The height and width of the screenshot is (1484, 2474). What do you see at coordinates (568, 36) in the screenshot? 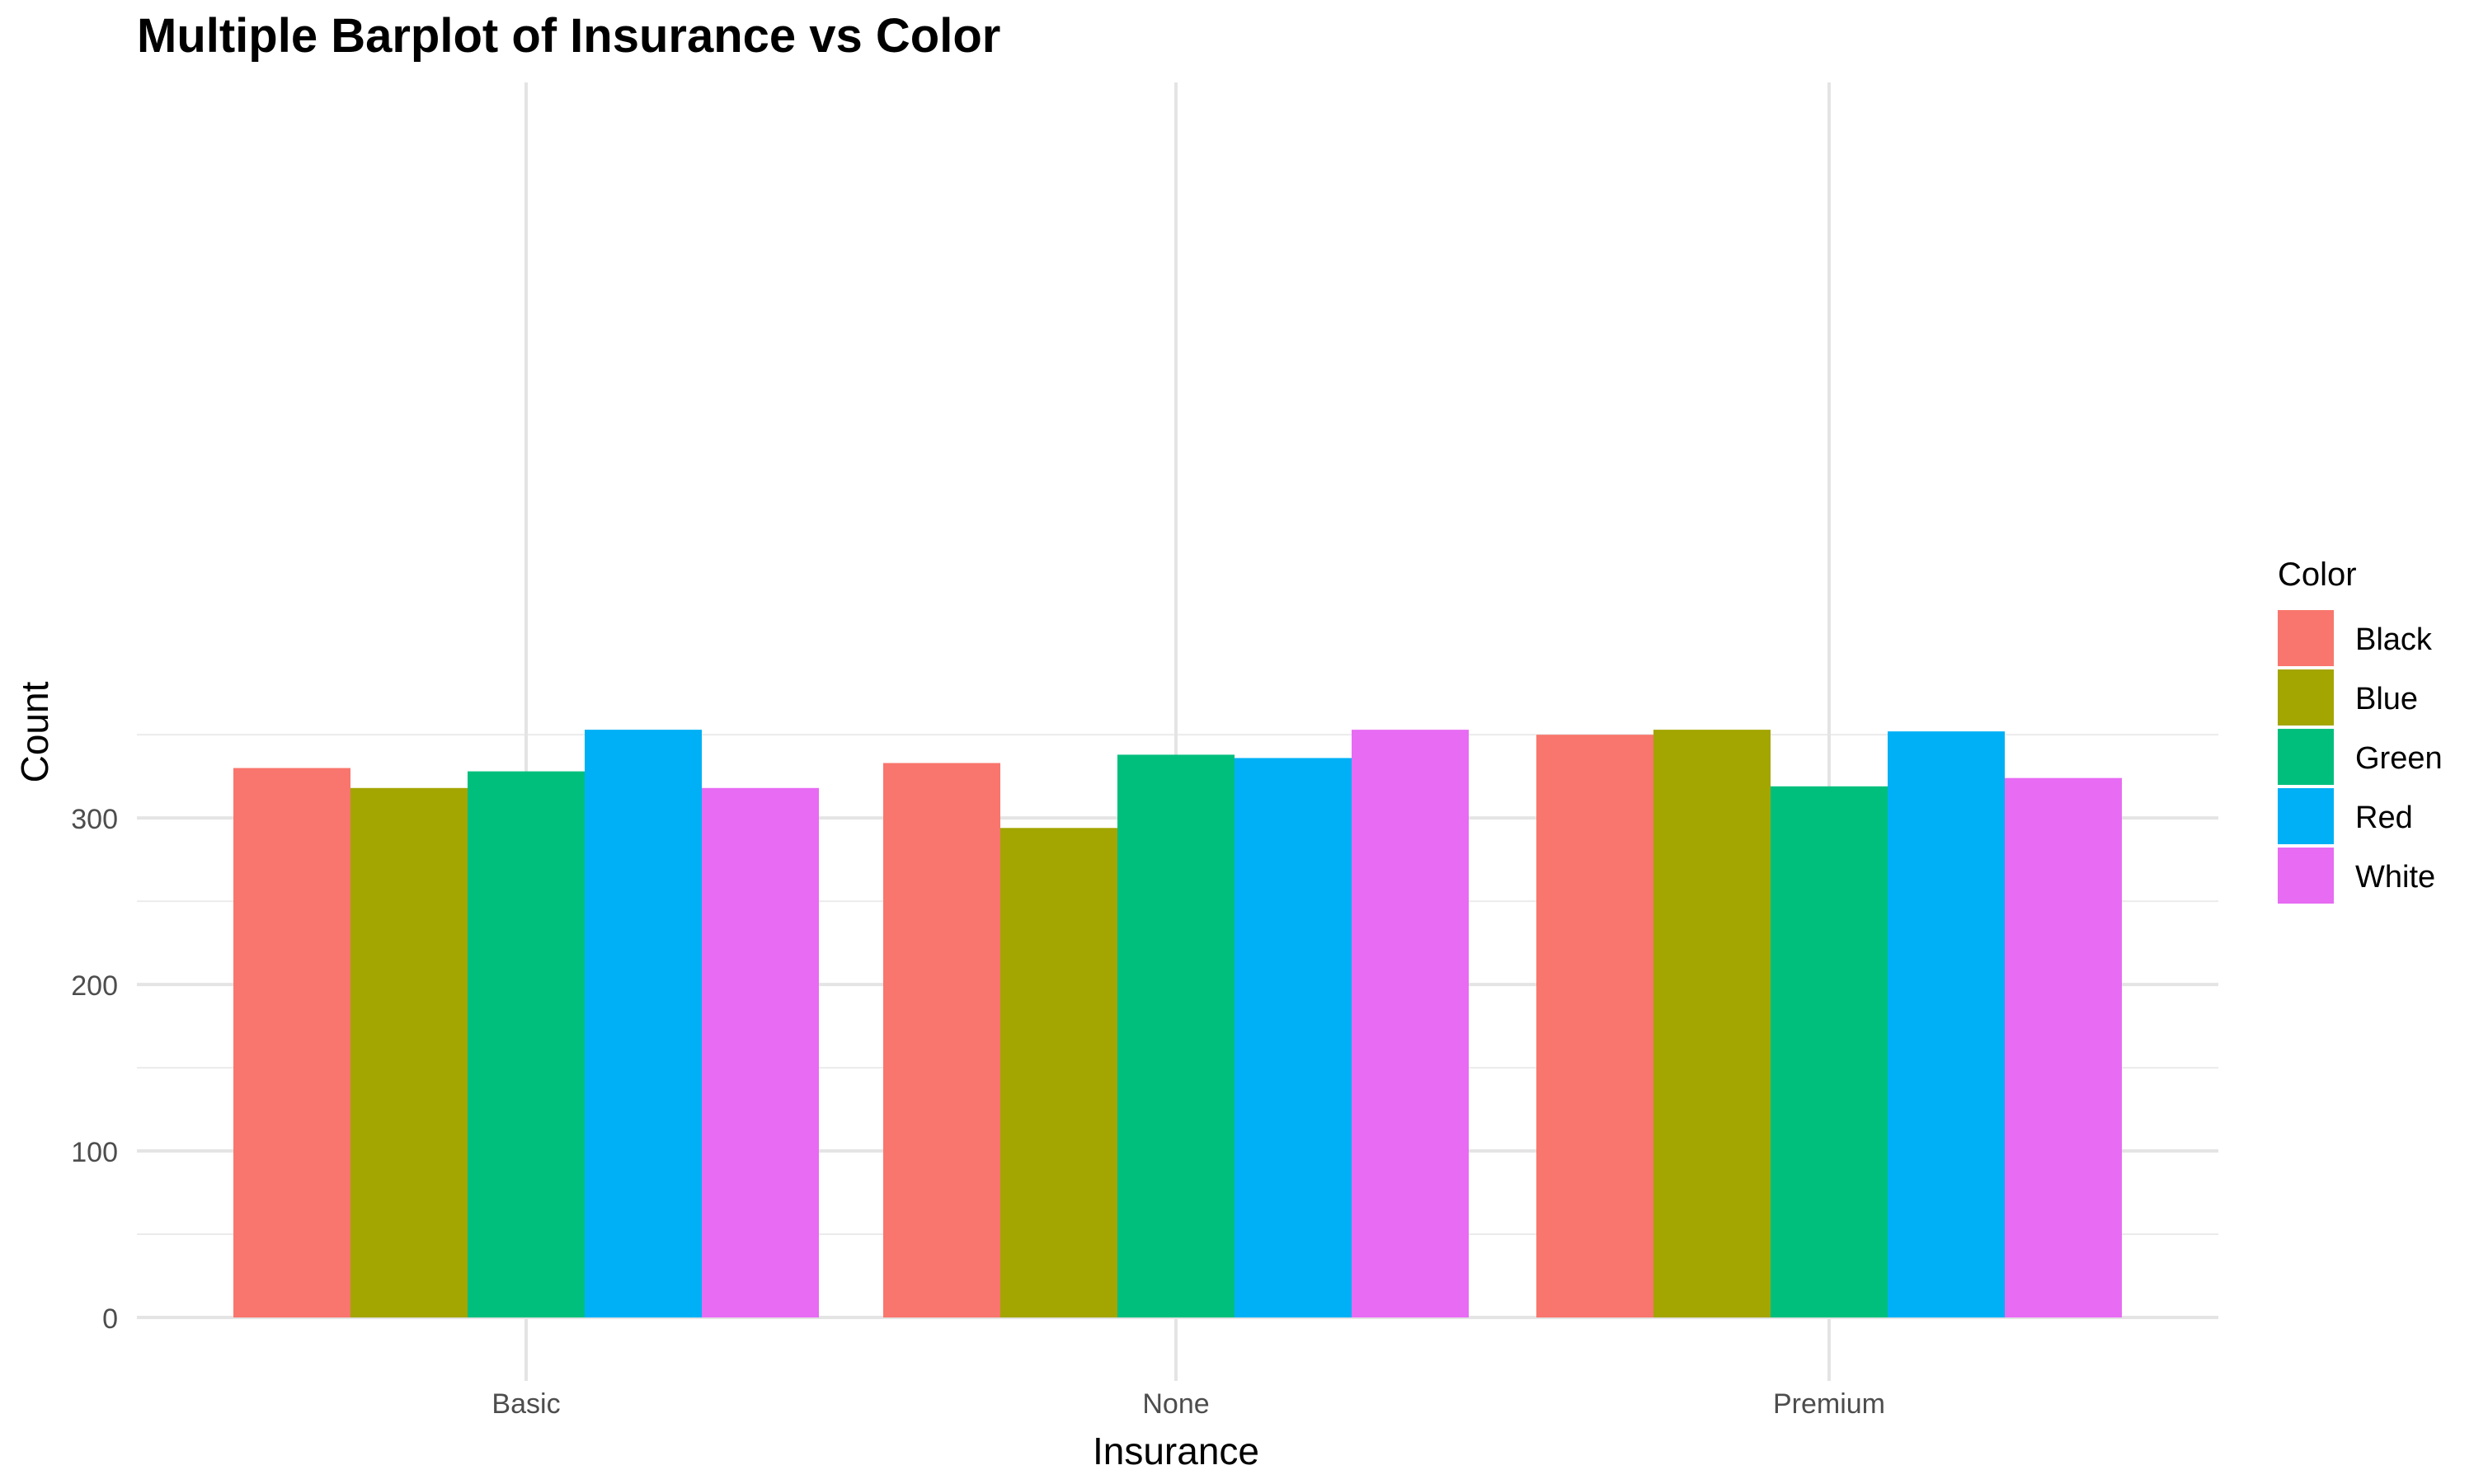
I see `chart-title: Multiple Barplot of Insurance vs Color` at bounding box center [568, 36].